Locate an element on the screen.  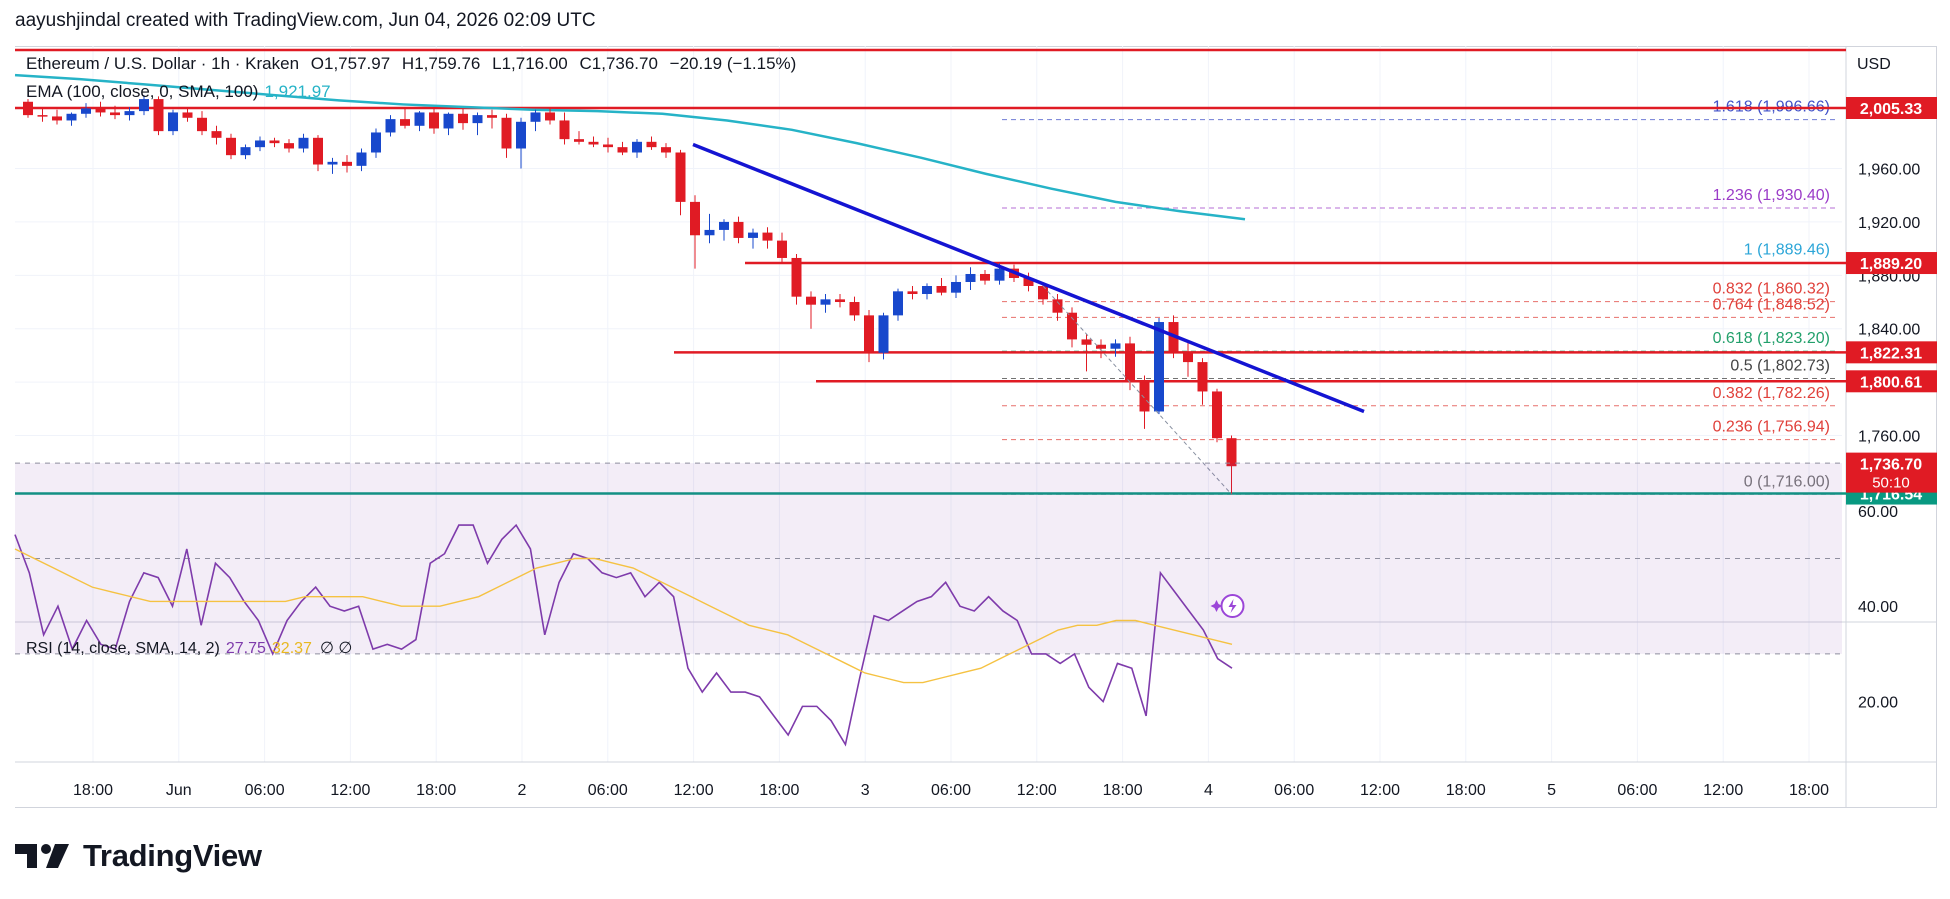
level-price-badge-text: 1,822.31 is located at coordinates (1891, 353).